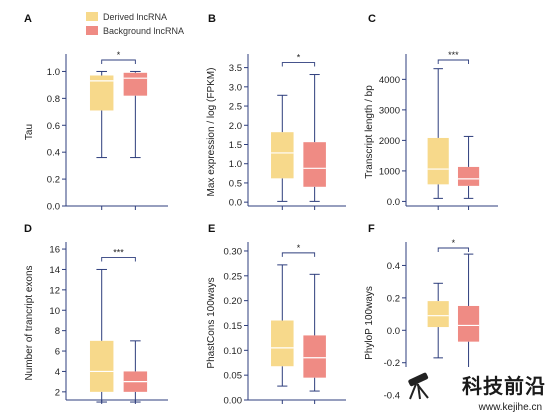  I want to click on legend-label-background: Background lncRNA, so click(143, 31).